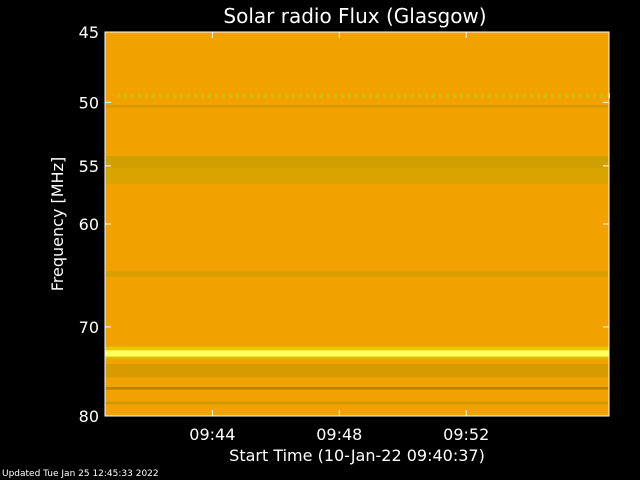 The image size is (640, 480). I want to click on y-tick-label: 60, so click(89, 224).